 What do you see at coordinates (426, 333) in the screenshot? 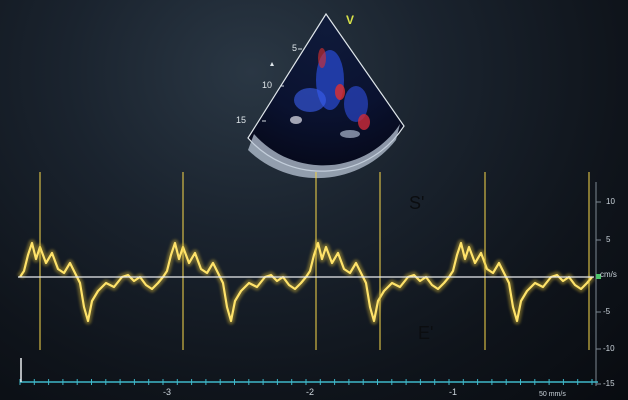
I see `e-prime-label: E'` at bounding box center [426, 333].